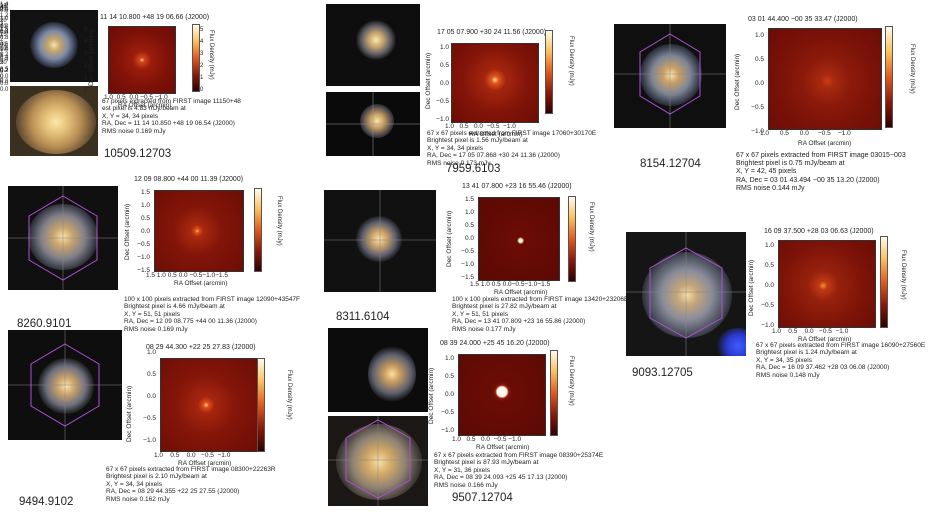 The image size is (931, 524). Describe the element at coordinates (670, 164) in the screenshot. I see `object-name: 8154.12704` at that location.